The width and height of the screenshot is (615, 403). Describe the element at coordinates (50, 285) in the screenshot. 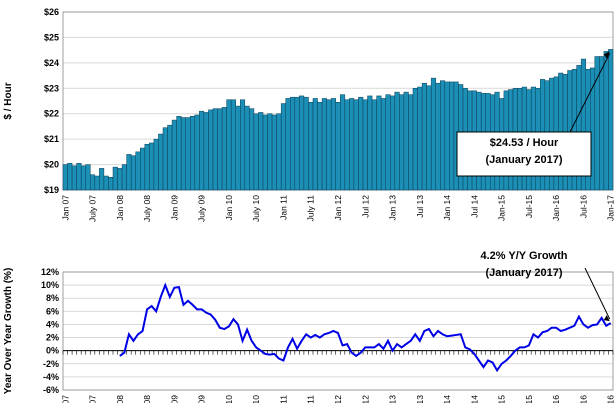

I see `y-tick-label: 10%` at that location.